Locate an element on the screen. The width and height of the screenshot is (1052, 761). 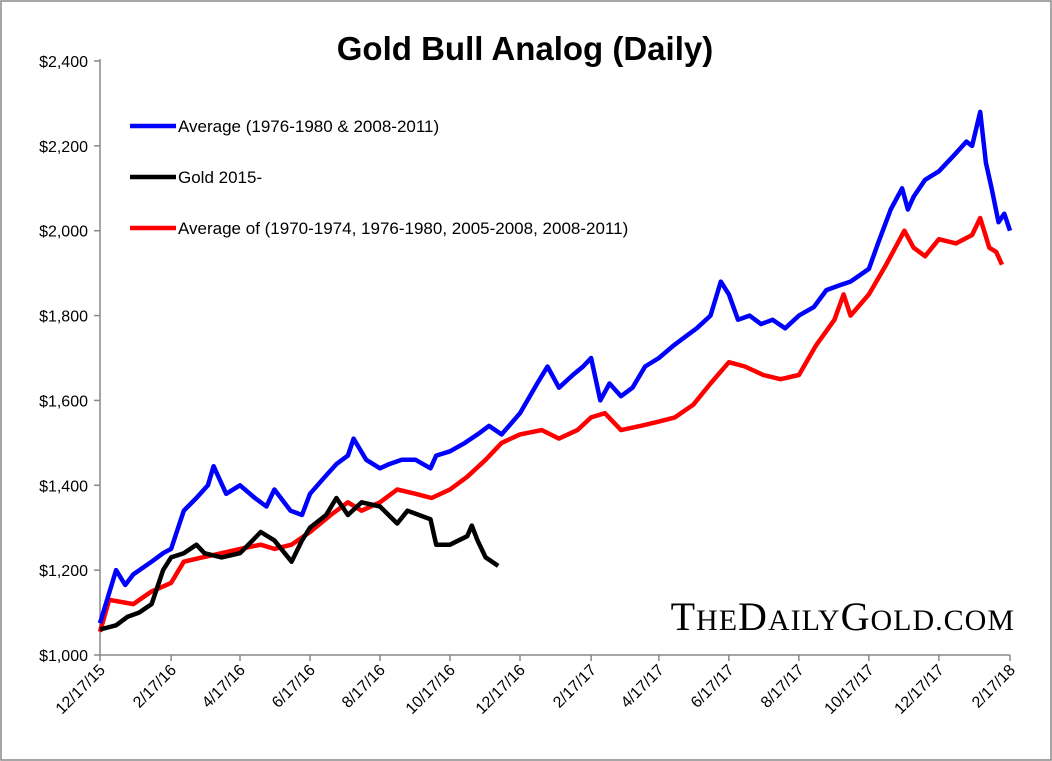
watermark-aily: AILY is located at coordinates (804, 620).